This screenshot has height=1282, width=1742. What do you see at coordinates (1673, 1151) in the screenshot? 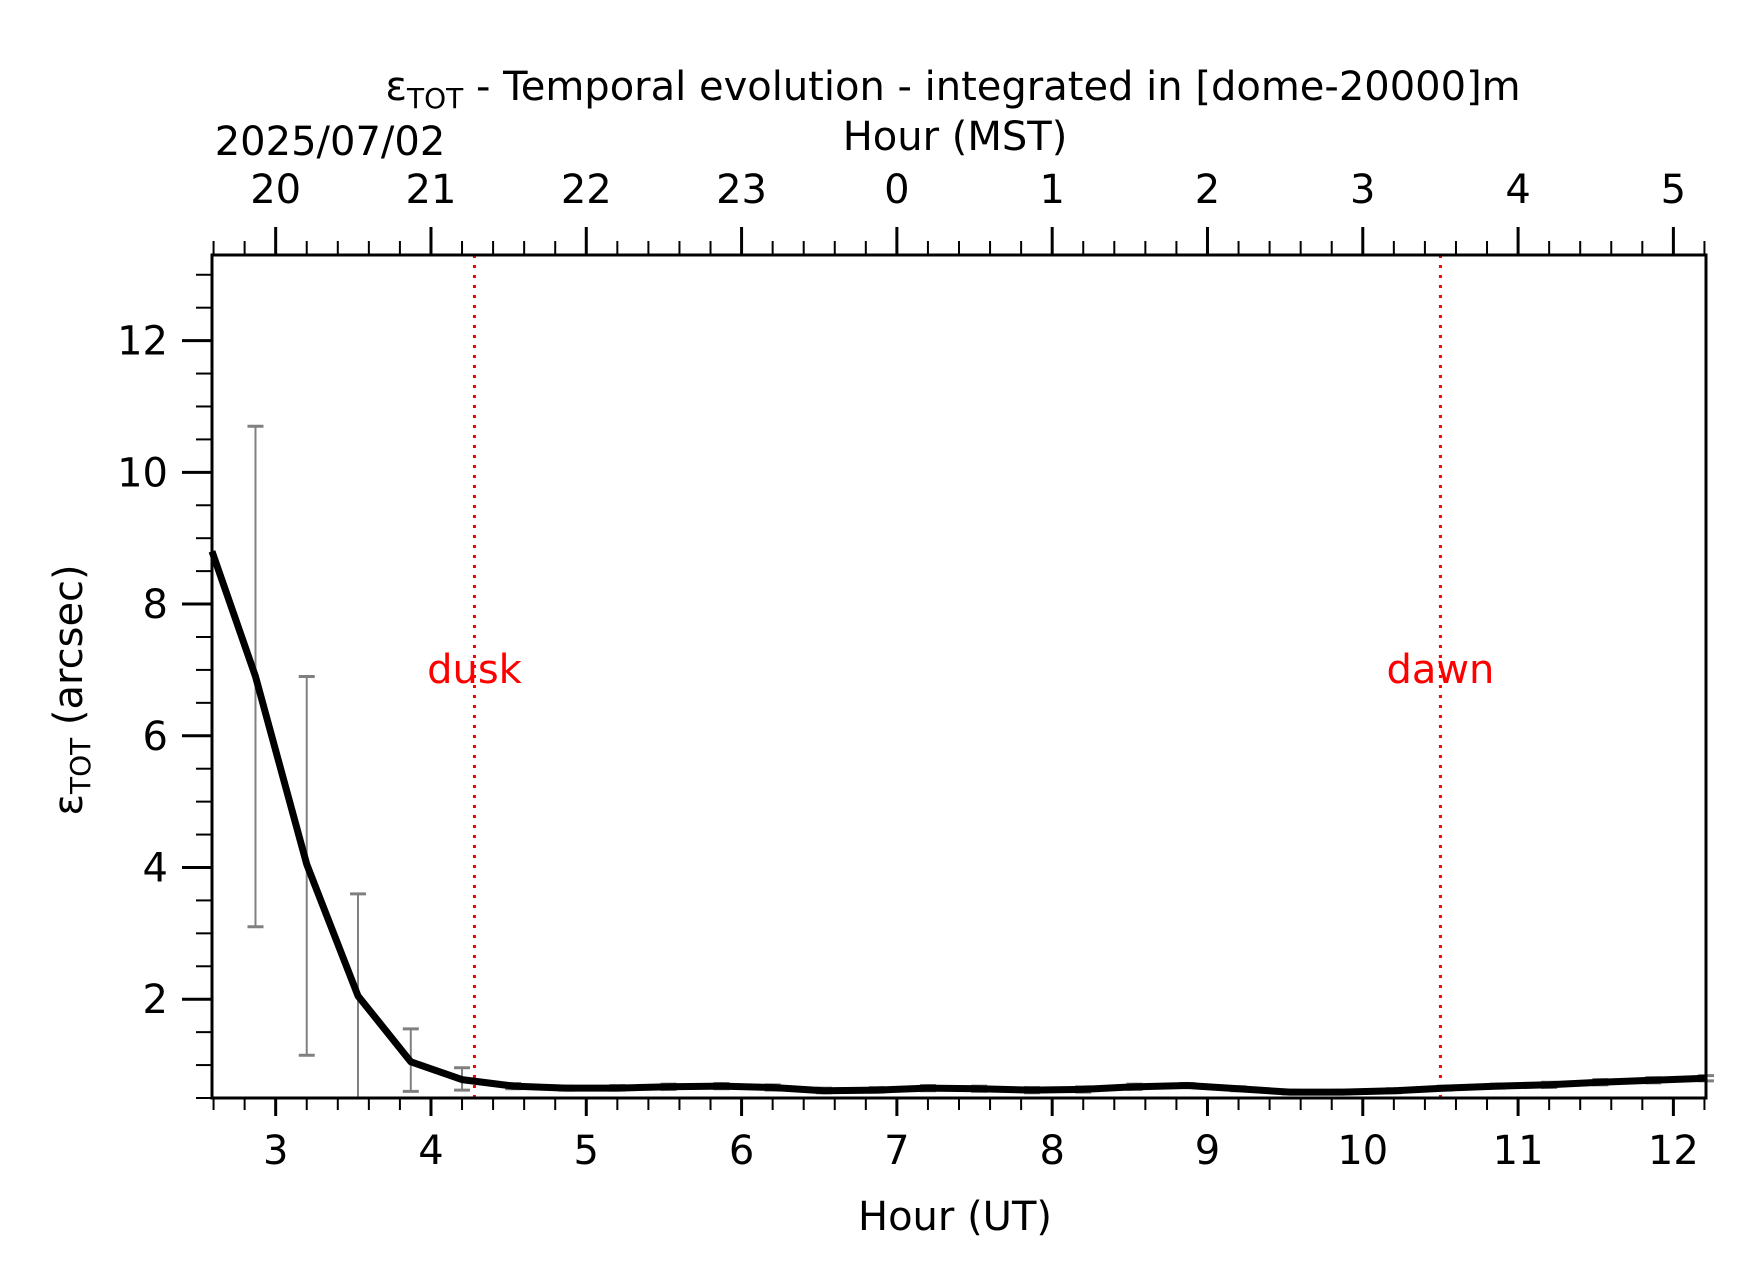
I see `x-tick-label: 12` at bounding box center [1673, 1151].